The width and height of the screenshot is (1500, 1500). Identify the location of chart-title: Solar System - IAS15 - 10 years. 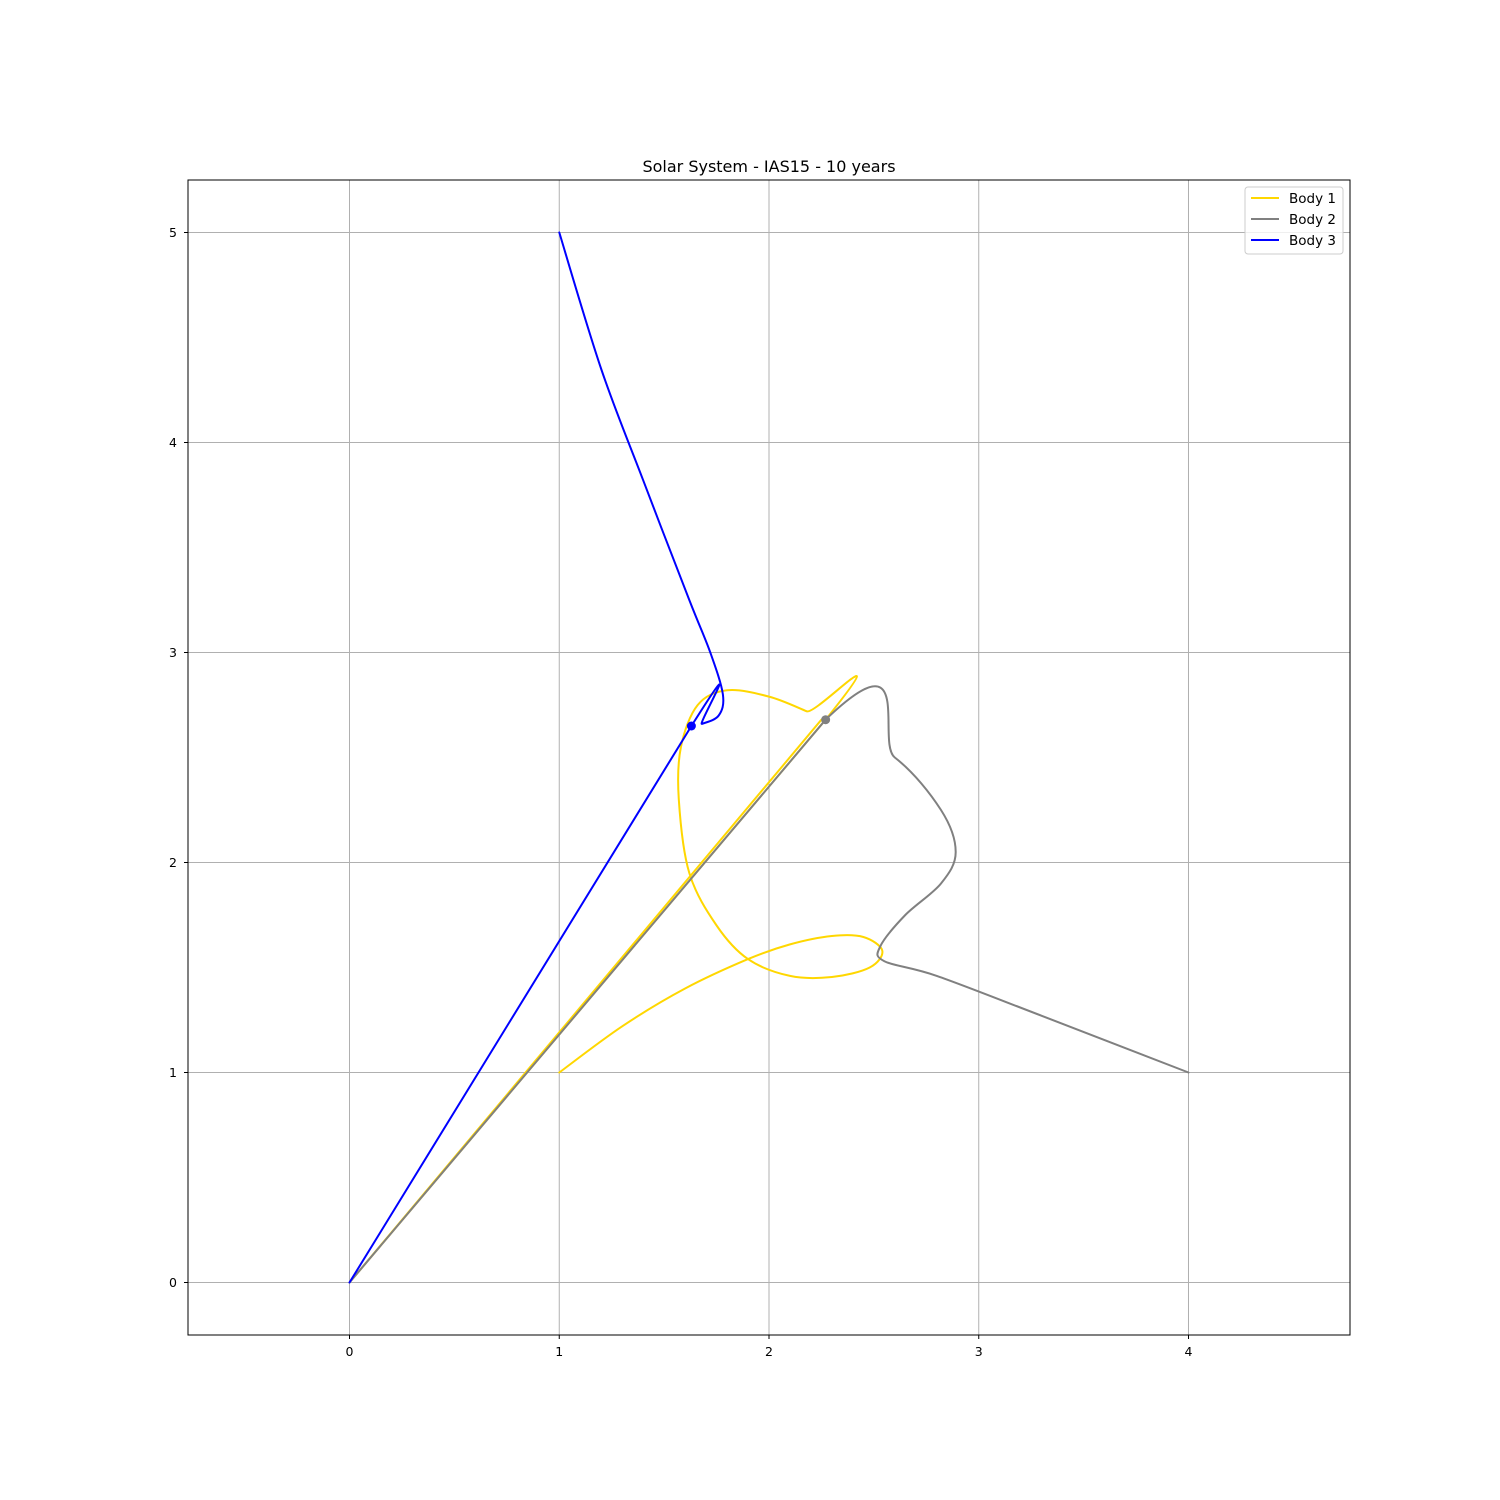
(768, 166).